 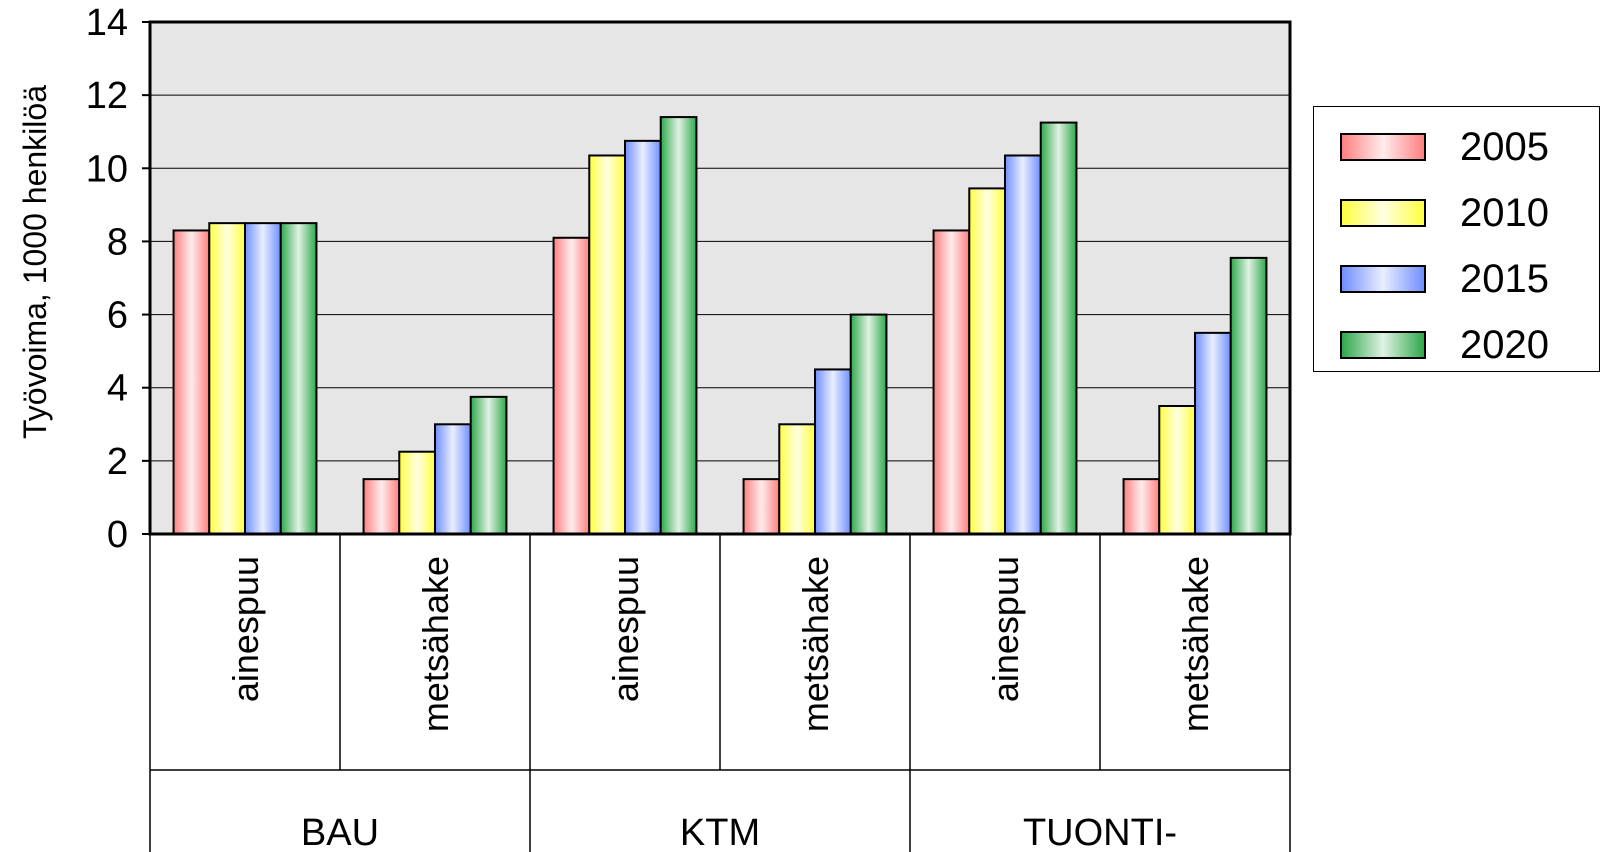 I want to click on y-tick-labels: 0 2 4 6 8 10 12 14, so click(x=107, y=279).